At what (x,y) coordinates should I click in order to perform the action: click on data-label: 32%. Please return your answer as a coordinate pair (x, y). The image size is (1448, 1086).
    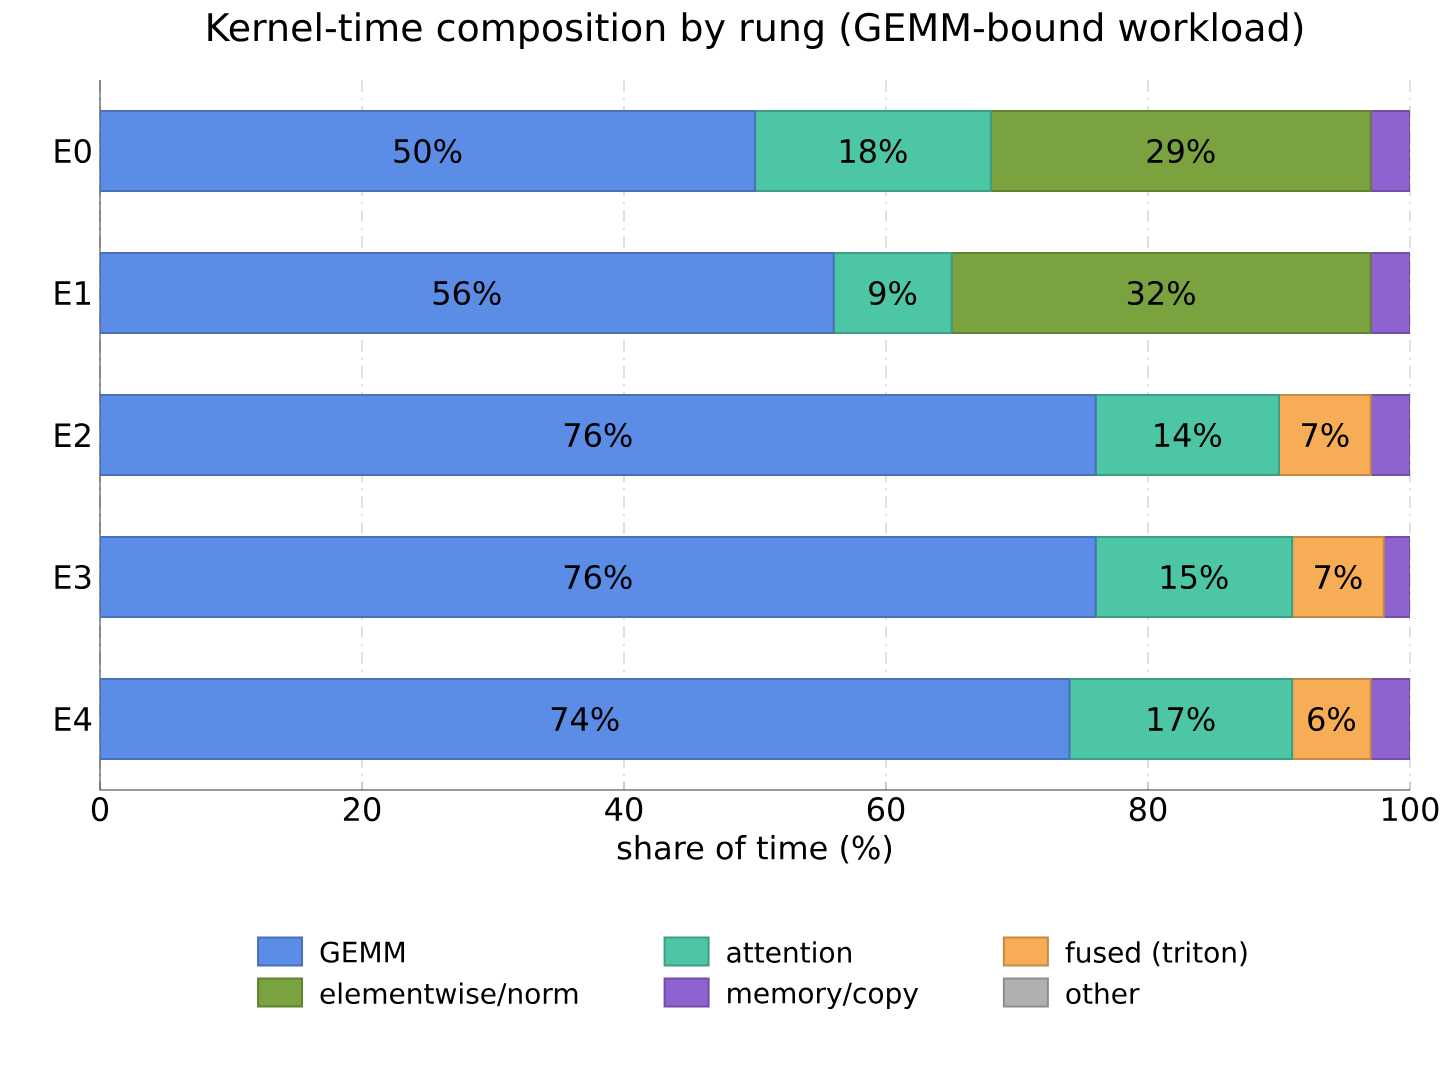
    Looking at the image, I should click on (1161, 293).